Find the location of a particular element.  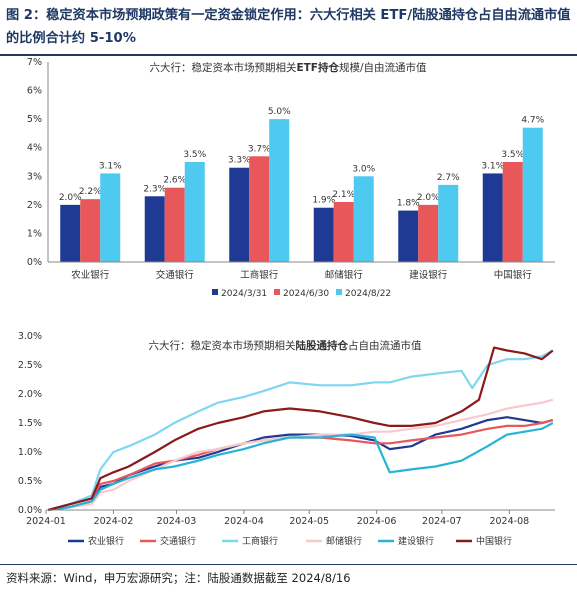

line-y-tick-label: 2.5% is located at coordinates (30, 365).